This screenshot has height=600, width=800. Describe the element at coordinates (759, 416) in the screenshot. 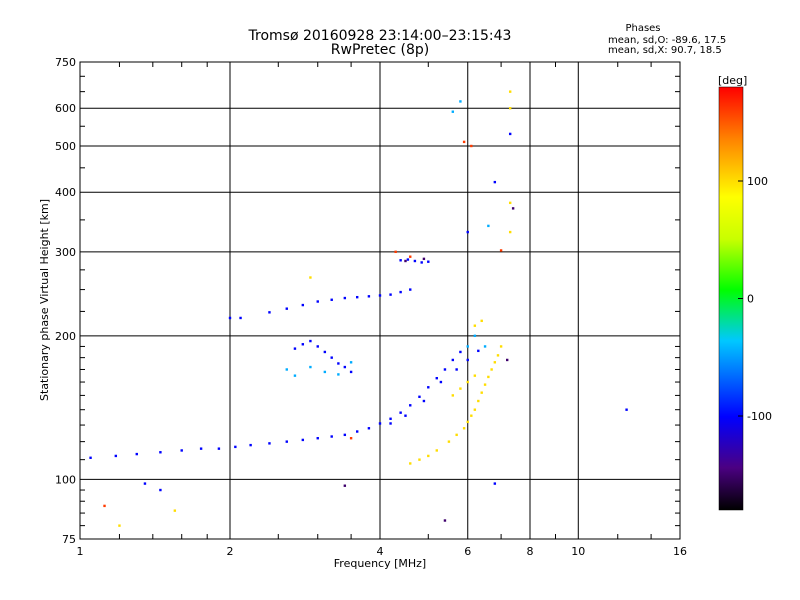

I see `colorbar-tick-label: -100` at that location.